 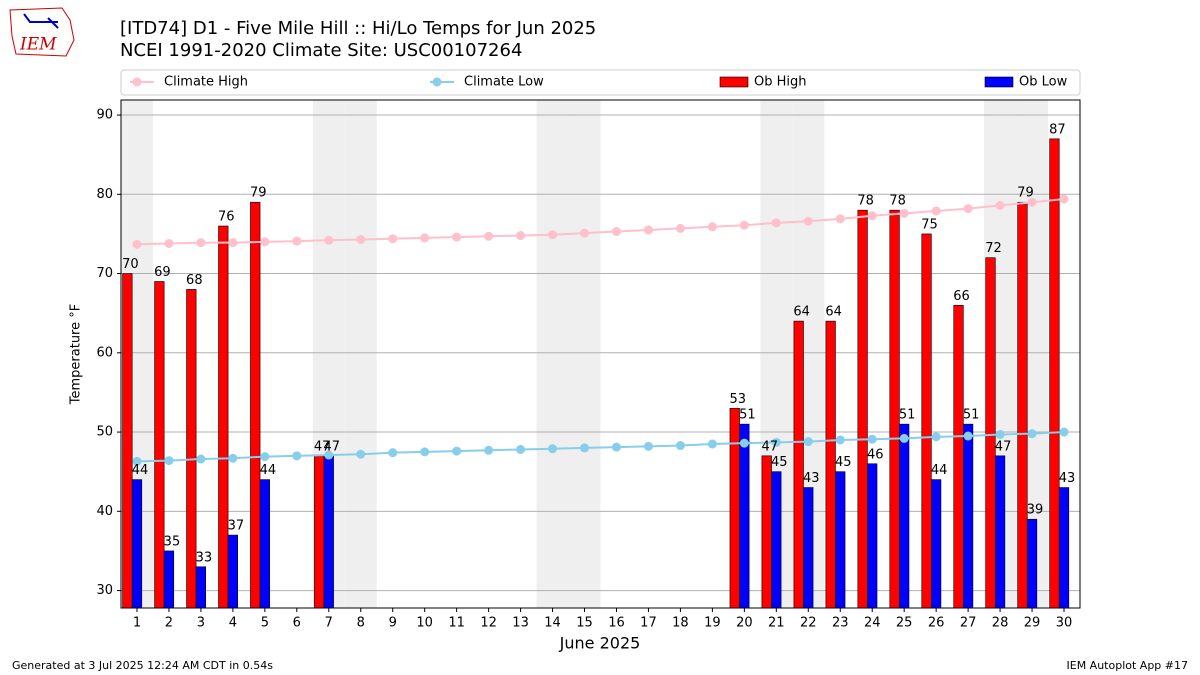 What do you see at coordinates (872, 623) in the screenshot?
I see `x-tick-label: 24` at bounding box center [872, 623].